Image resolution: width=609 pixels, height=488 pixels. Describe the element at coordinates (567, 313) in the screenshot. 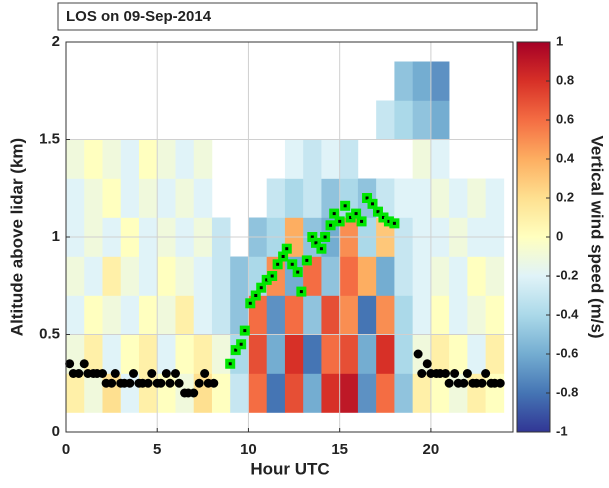

I see `colorbar-tick-label: -0.4` at that location.